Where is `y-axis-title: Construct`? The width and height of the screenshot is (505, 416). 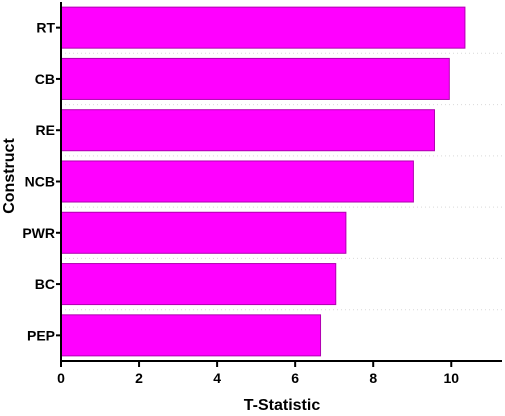 y-axis-title: Construct is located at coordinates (9, 176).